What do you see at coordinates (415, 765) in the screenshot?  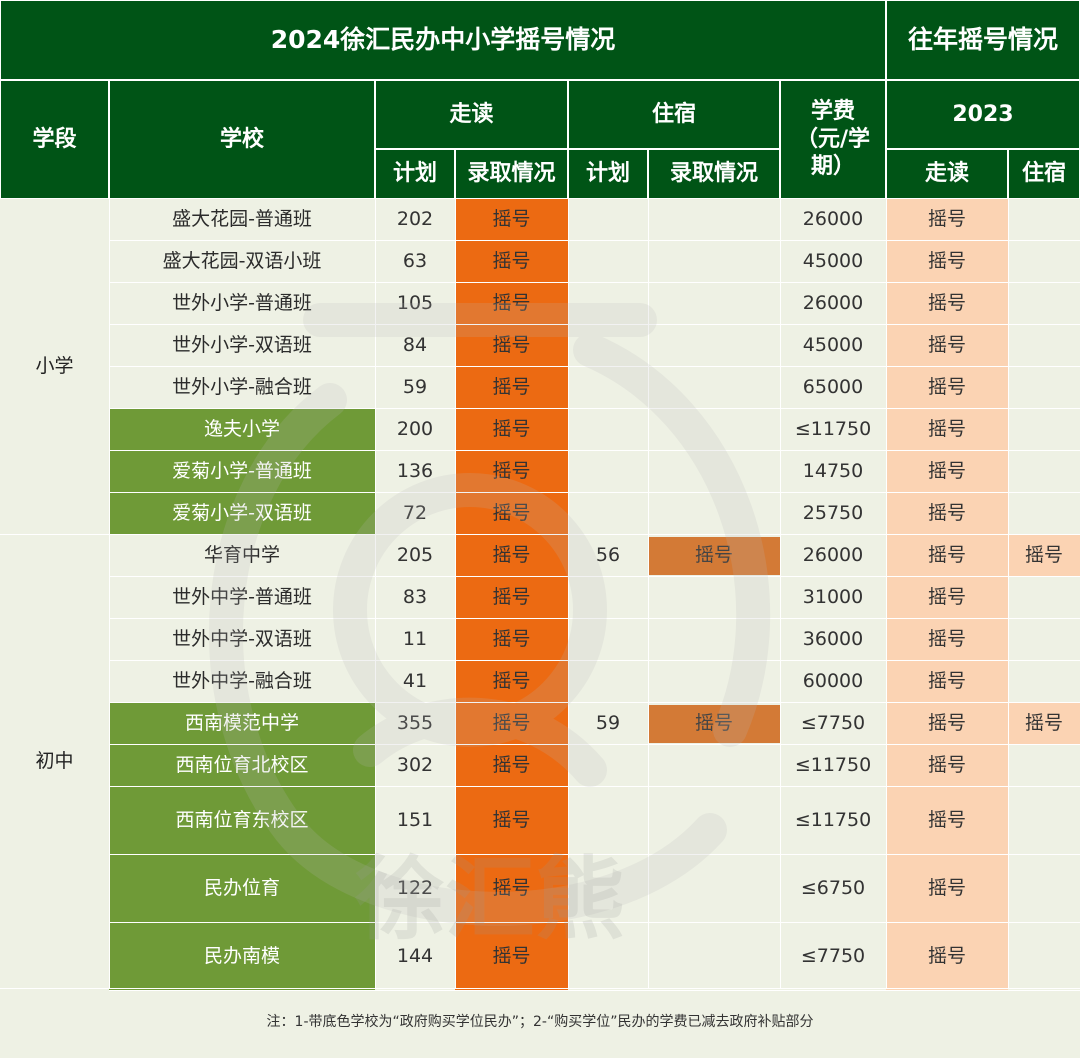 I see `walking-plan: 302` at bounding box center [415, 765].